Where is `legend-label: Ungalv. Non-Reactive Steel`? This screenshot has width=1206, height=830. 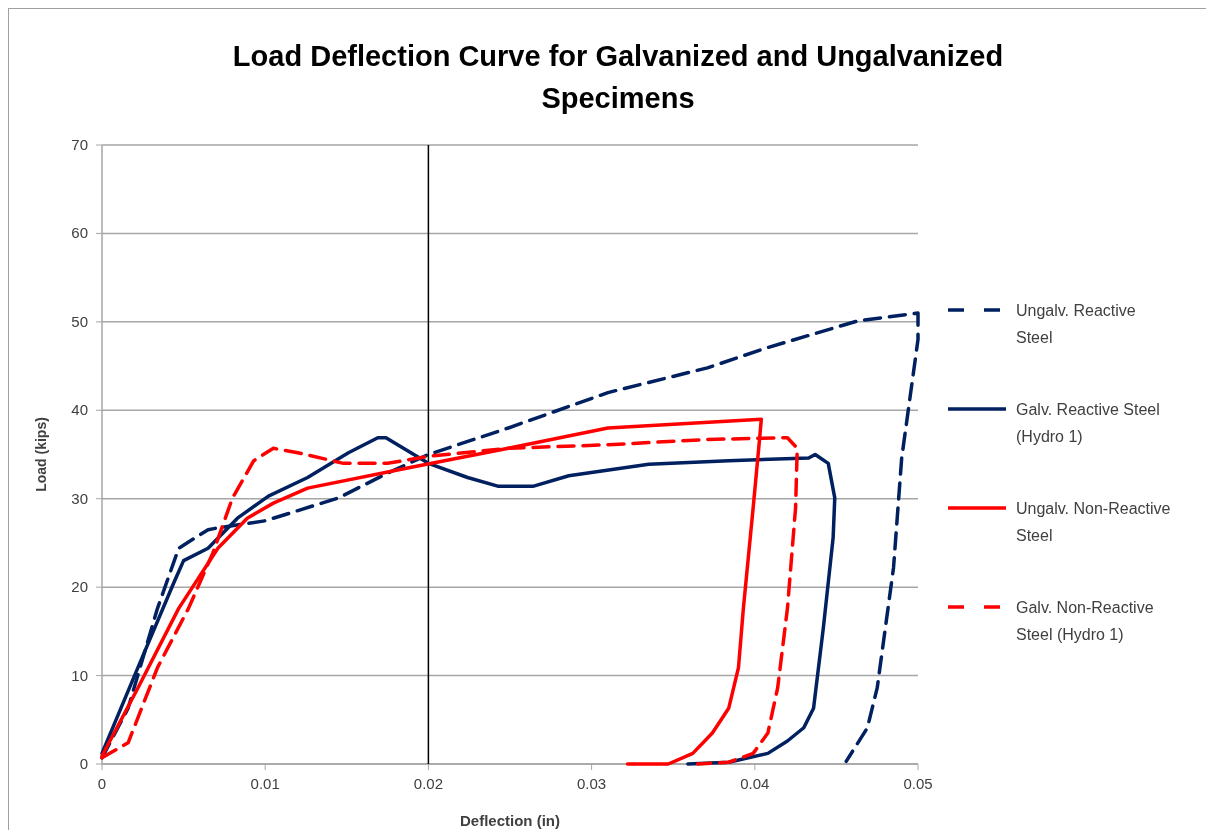 legend-label: Ungalv. Non-Reactive Steel is located at coordinates (1093, 522).